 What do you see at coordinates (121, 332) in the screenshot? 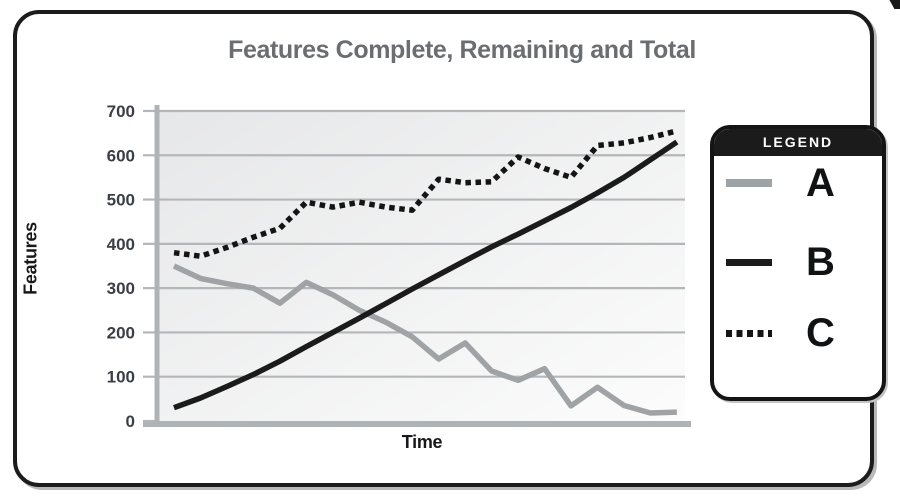
I see `y-tick-label-200: 200` at bounding box center [121, 332].